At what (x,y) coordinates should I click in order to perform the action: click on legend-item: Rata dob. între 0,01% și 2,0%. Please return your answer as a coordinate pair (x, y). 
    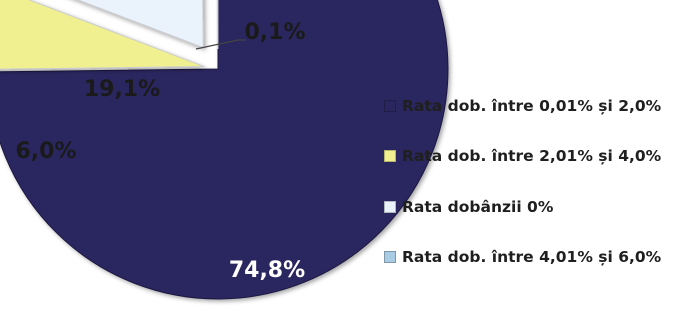
    Looking at the image, I should click on (532, 105).